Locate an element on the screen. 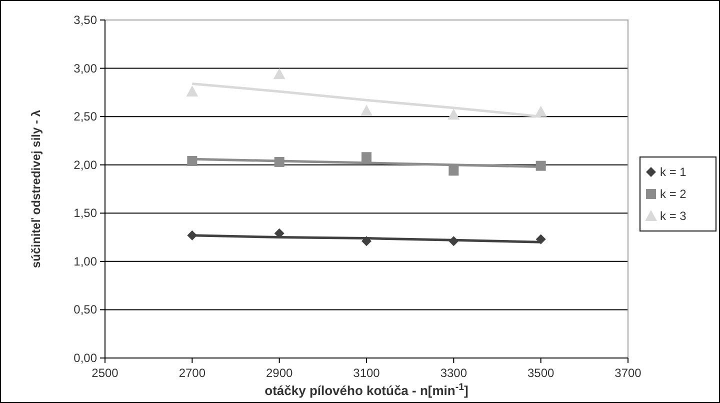 The height and width of the screenshot is (403, 720). y-tick-label: 2,50 is located at coordinates (86, 117).